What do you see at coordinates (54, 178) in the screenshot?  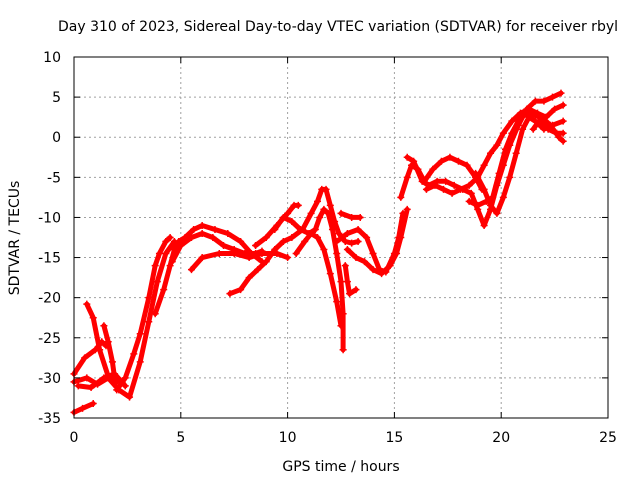 I see `y-tick-label: -5` at bounding box center [54, 178].